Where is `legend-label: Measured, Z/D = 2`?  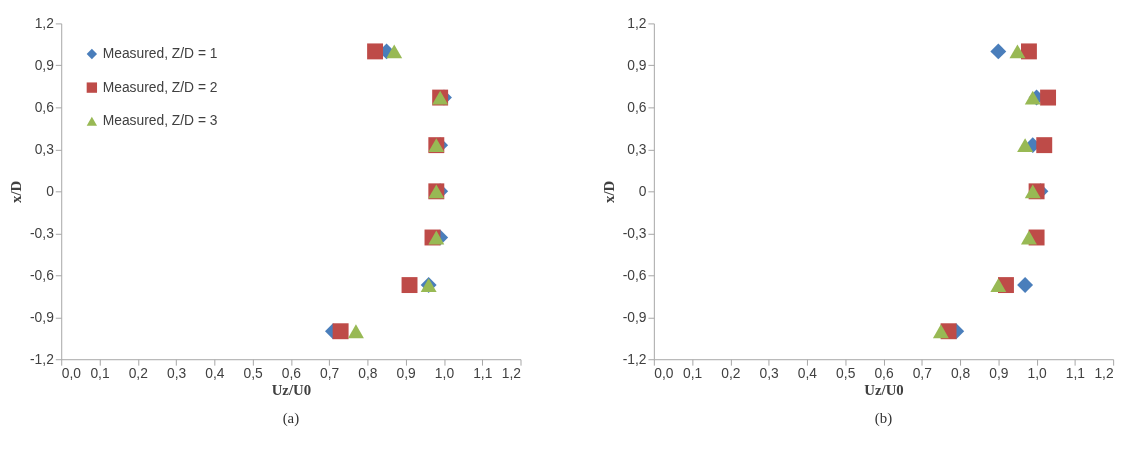
legend-label: Measured, Z/D = 2 is located at coordinates (160, 86).